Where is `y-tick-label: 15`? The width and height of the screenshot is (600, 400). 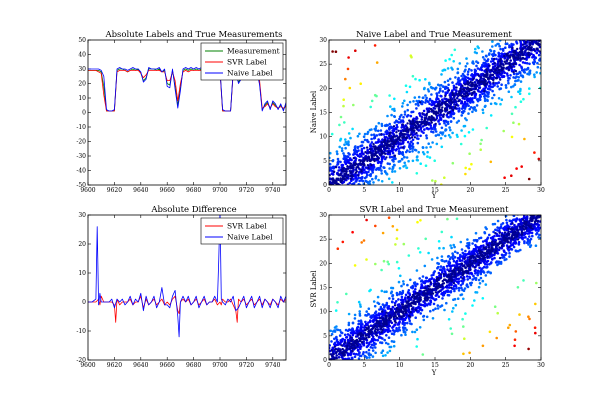 y-tick-label: 15 is located at coordinates (323, 113).